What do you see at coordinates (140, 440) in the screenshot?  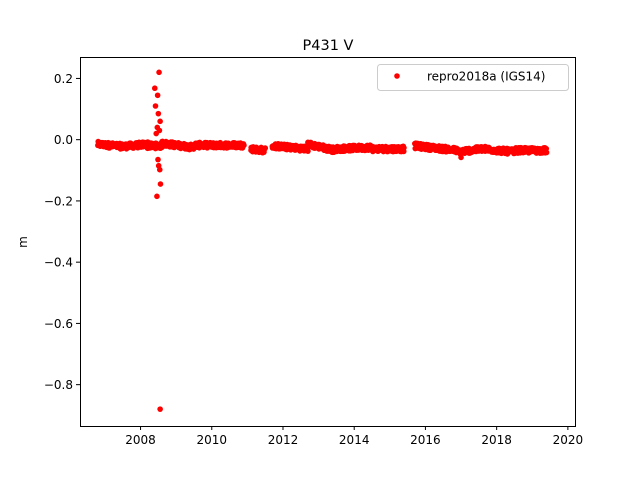 I see `x-tick-label: 2008` at bounding box center [140, 440].